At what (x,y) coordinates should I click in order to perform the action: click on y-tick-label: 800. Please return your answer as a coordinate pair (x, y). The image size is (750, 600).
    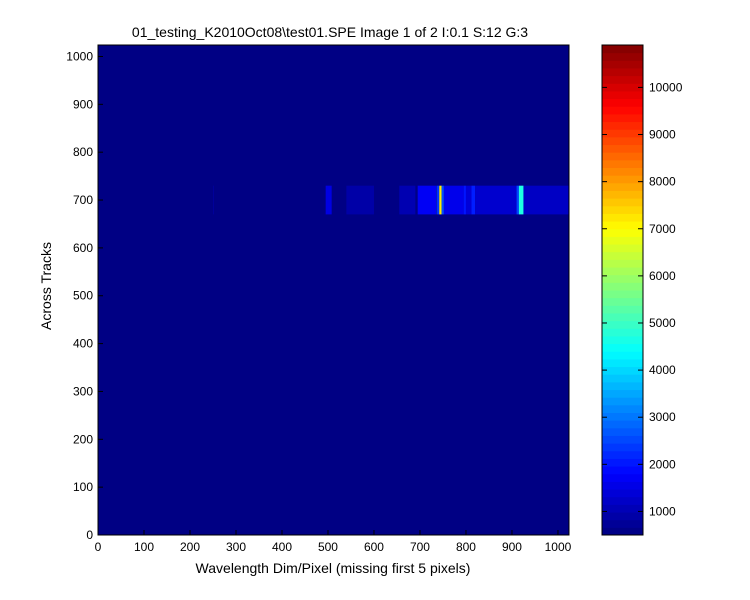
    Looking at the image, I should click on (83, 152).